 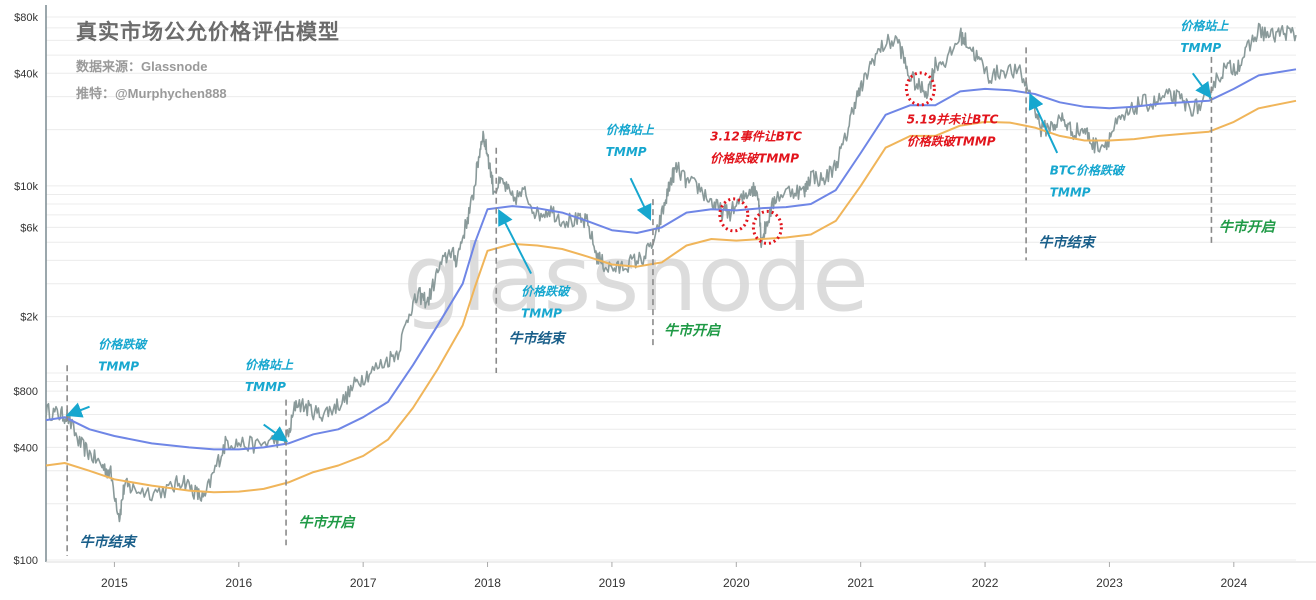 I want to click on x-tick-label: 2019, so click(x=612, y=583).